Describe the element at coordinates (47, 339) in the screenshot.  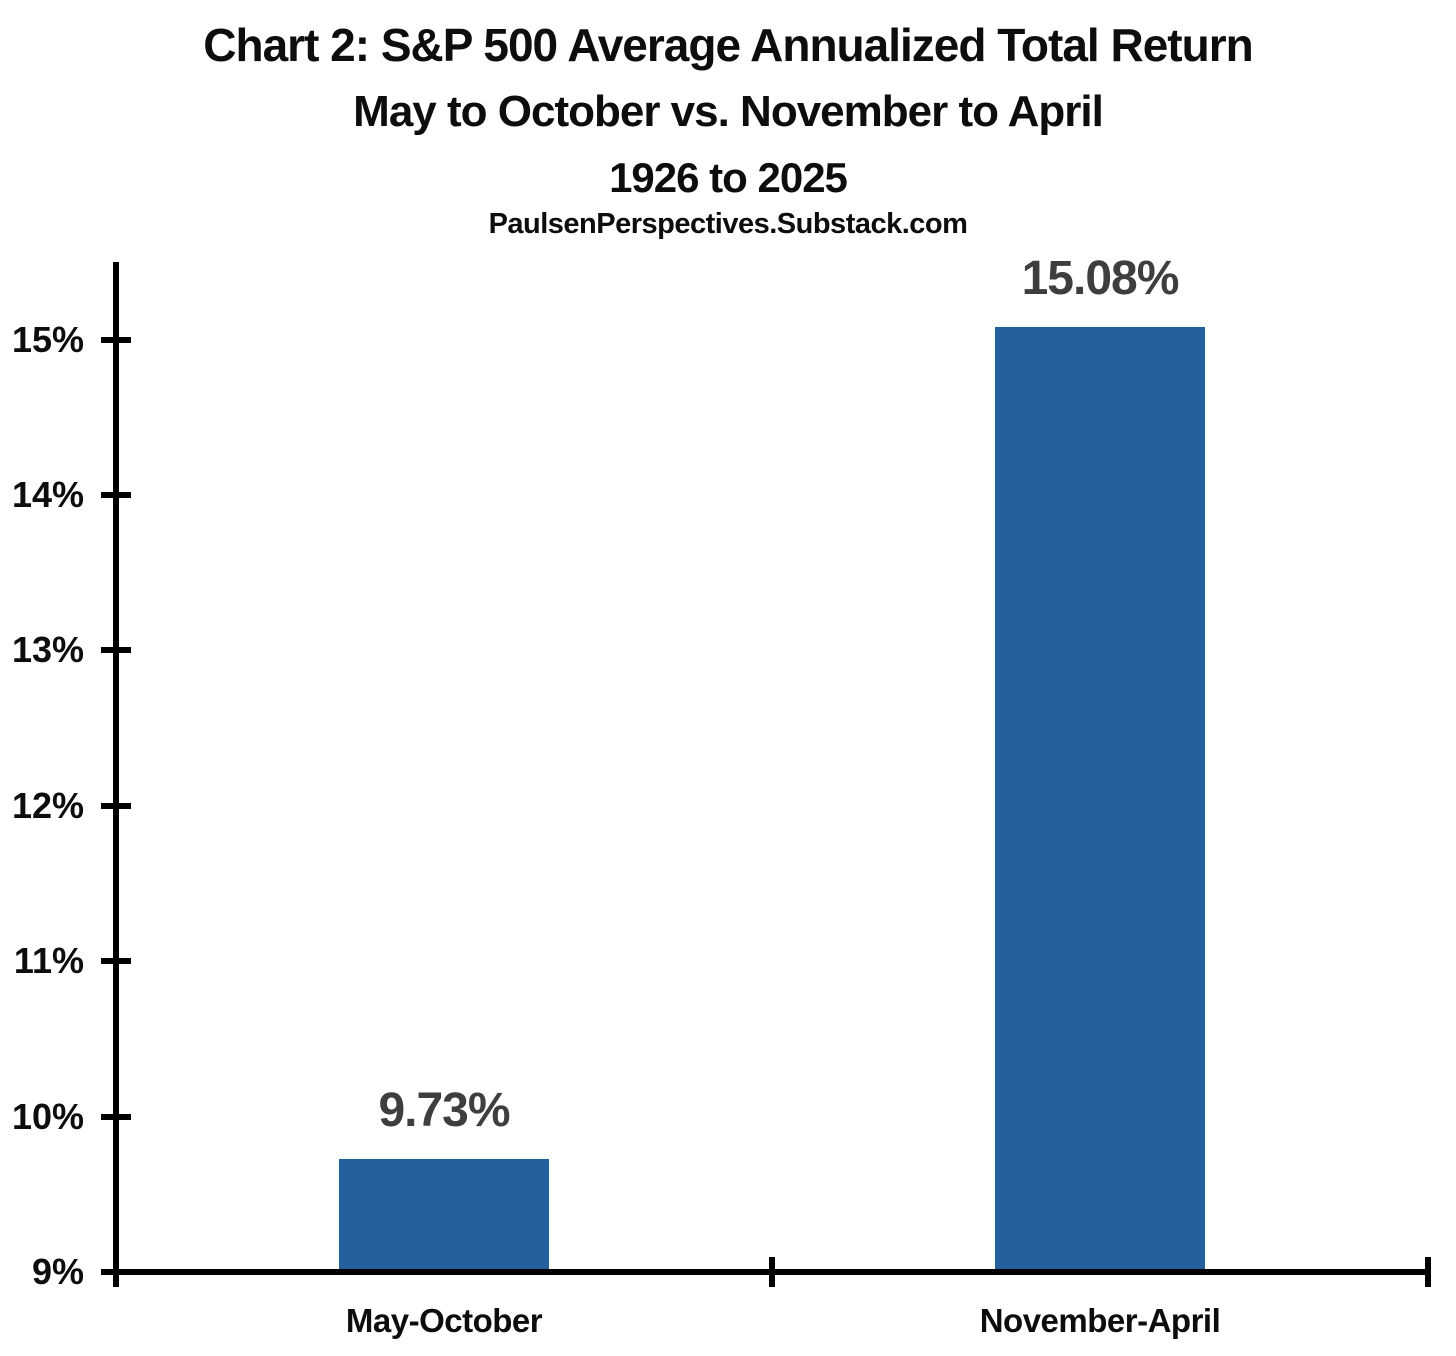
I see `y-axis-tick-label: 15%` at that location.